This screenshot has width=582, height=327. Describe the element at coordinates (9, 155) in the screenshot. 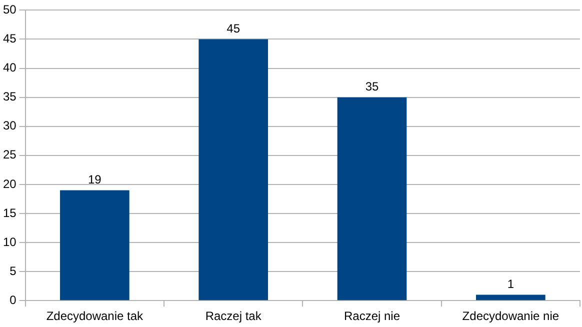

I see `y-tick-label: 25` at that location.